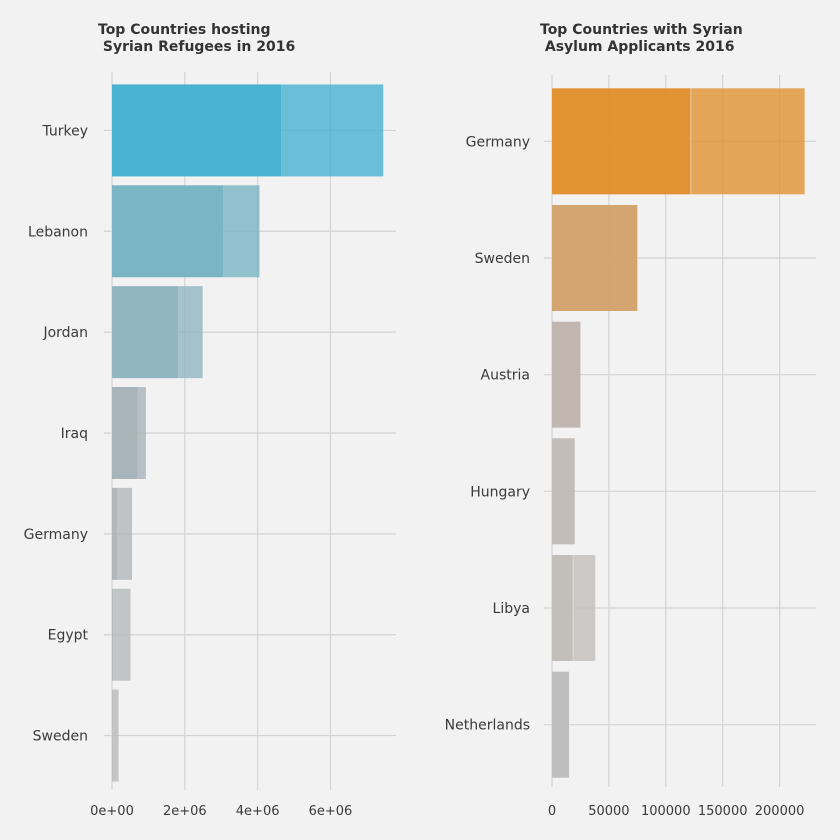 The height and width of the screenshot is (840, 840). Describe the element at coordinates (258, 811) in the screenshot. I see `left-x-tick-label: 4e+06` at that location.